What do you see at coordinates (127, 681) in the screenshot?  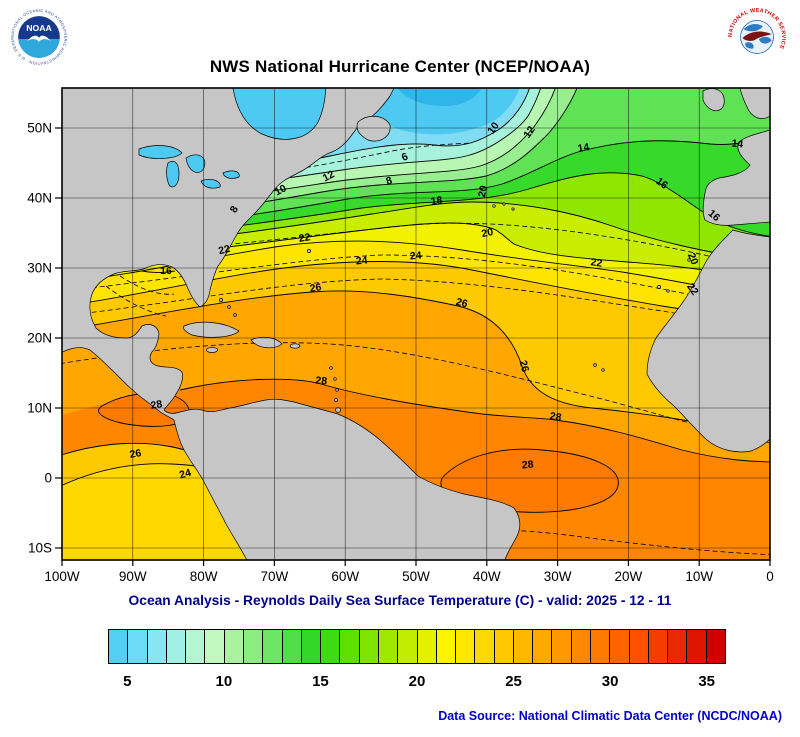 I see `colorbar-tick-label: 5` at bounding box center [127, 681].